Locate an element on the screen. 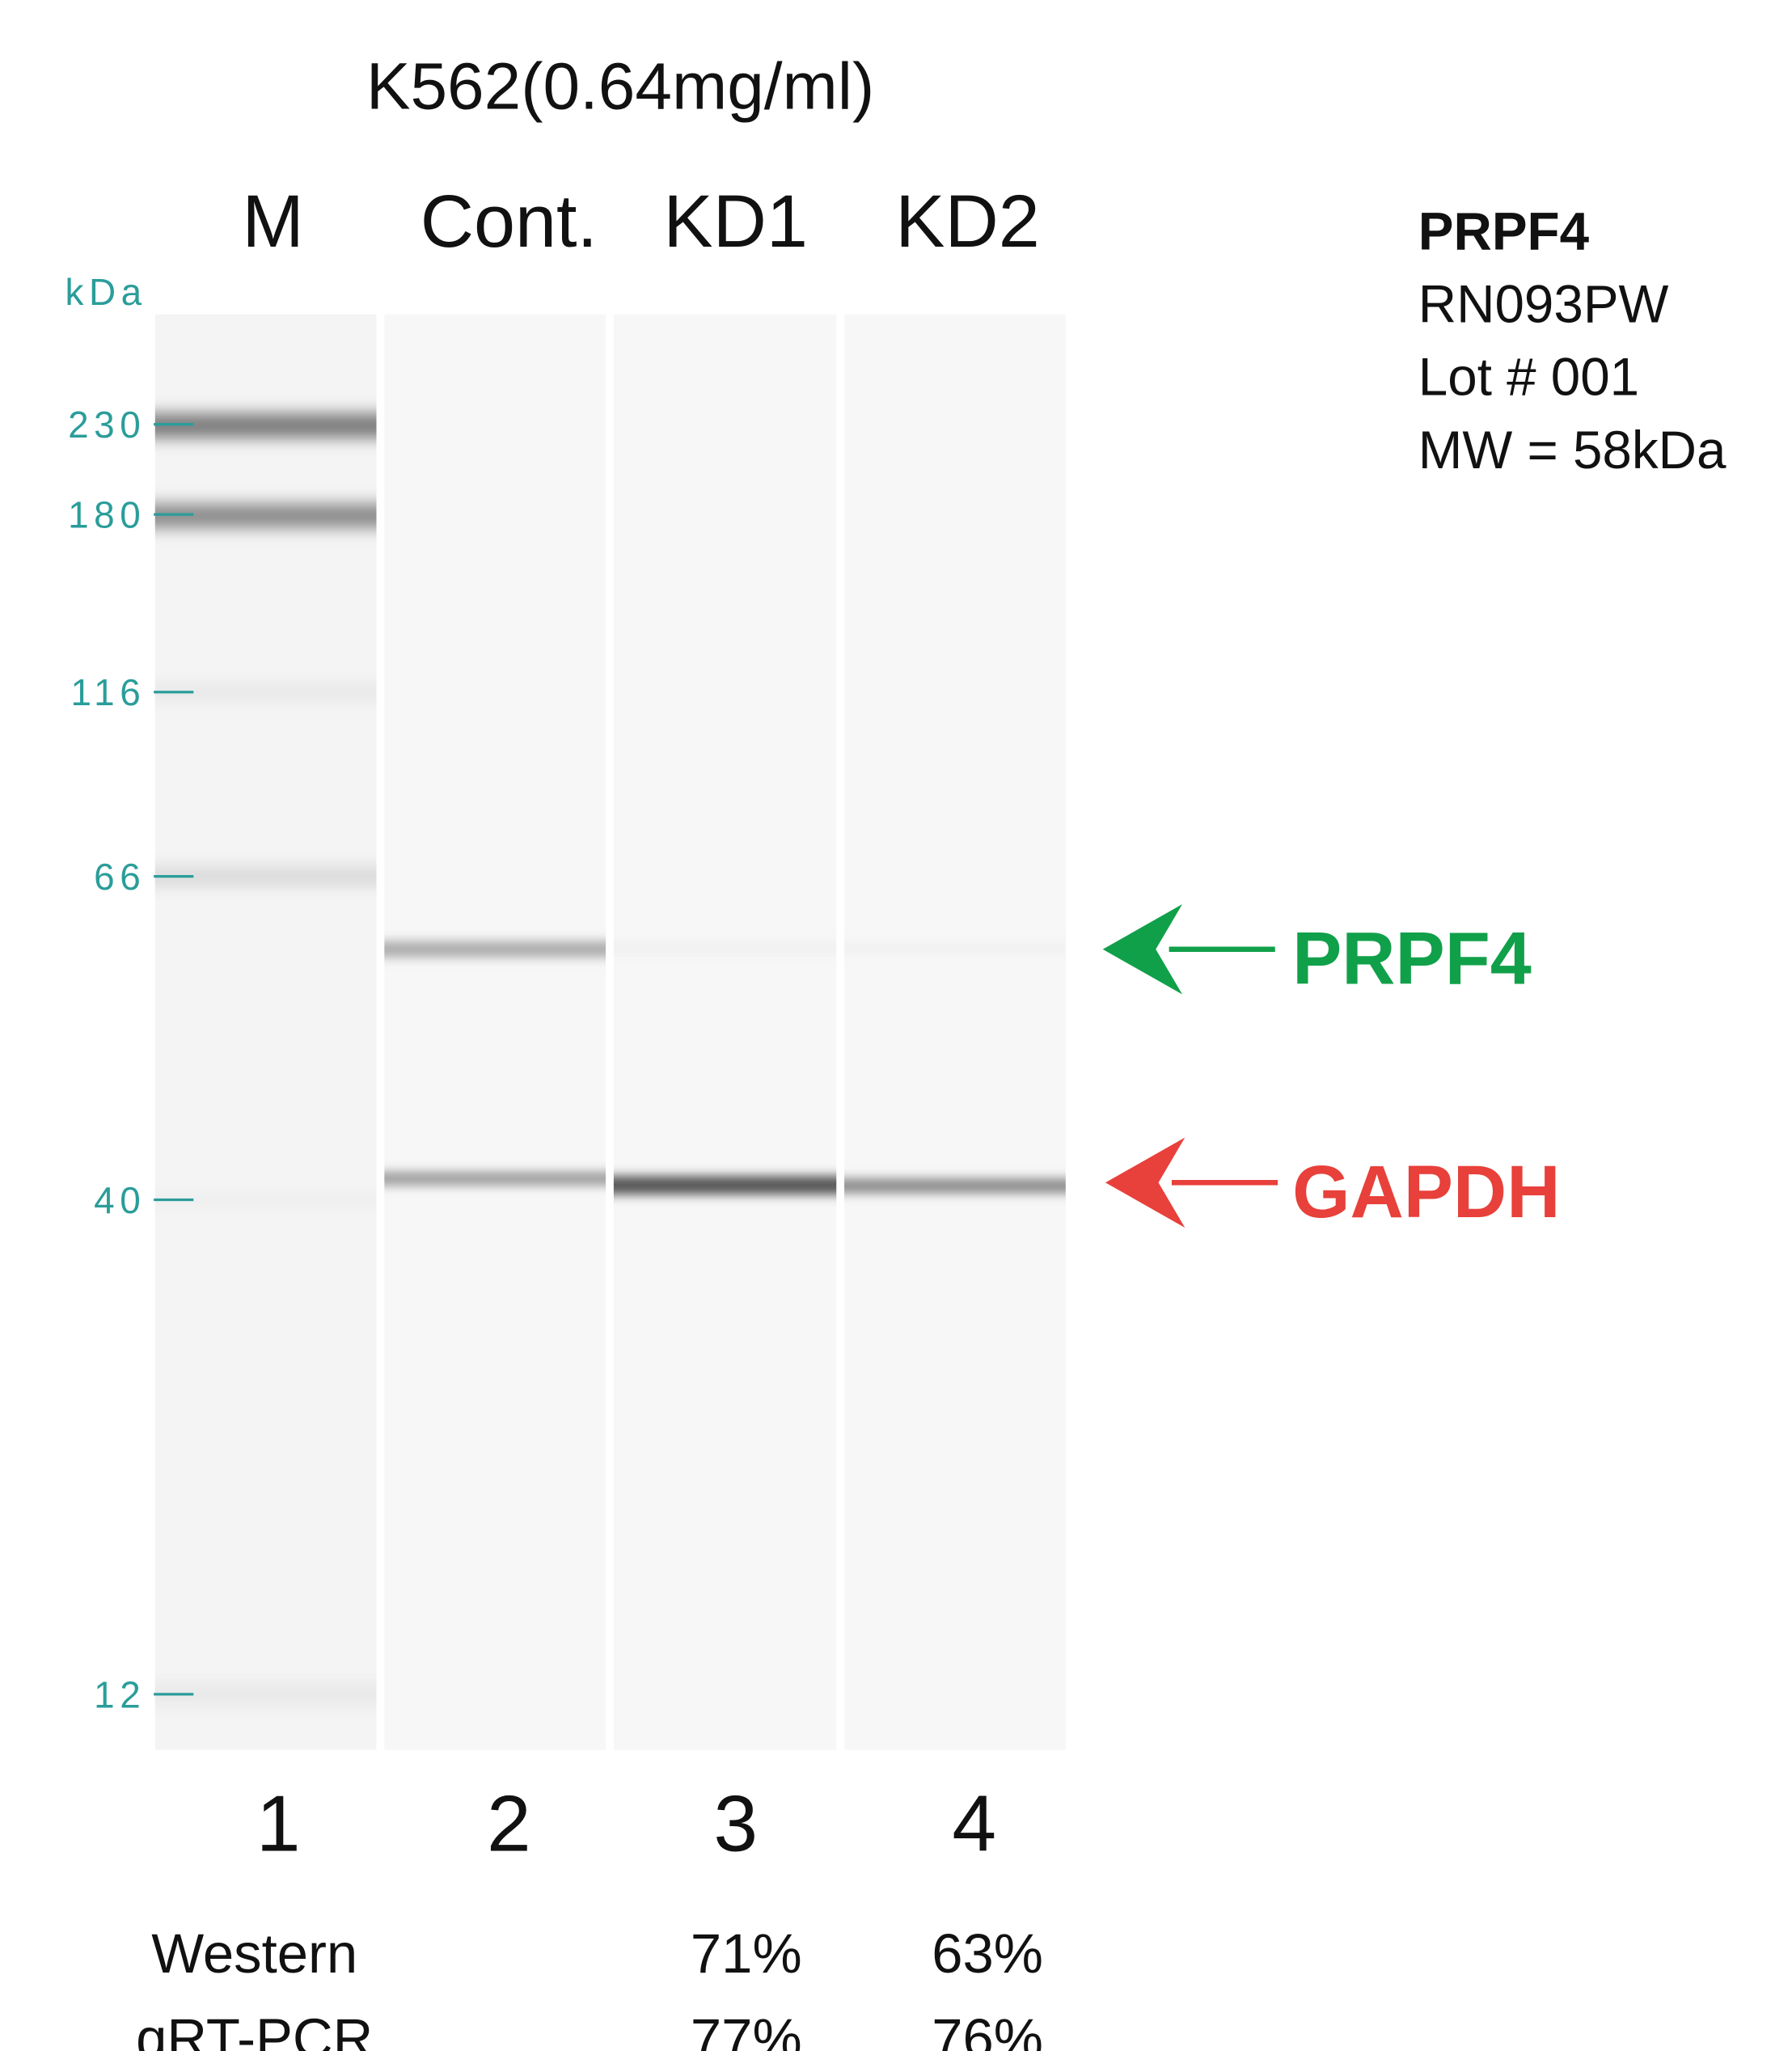  lane-label: Cont. is located at coordinates (509, 221).